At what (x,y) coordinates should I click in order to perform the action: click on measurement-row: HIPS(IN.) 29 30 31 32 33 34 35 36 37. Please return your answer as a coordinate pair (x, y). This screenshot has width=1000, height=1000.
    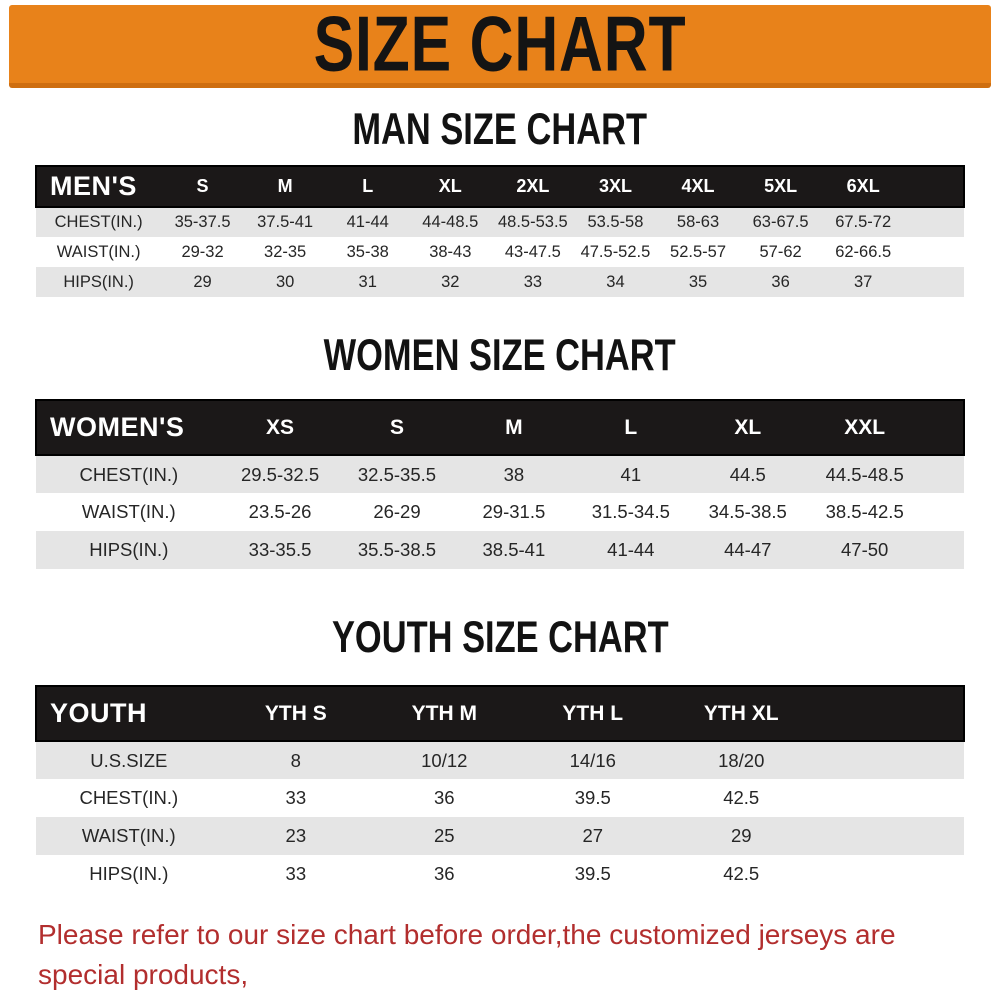
    Looking at the image, I should click on (500, 282).